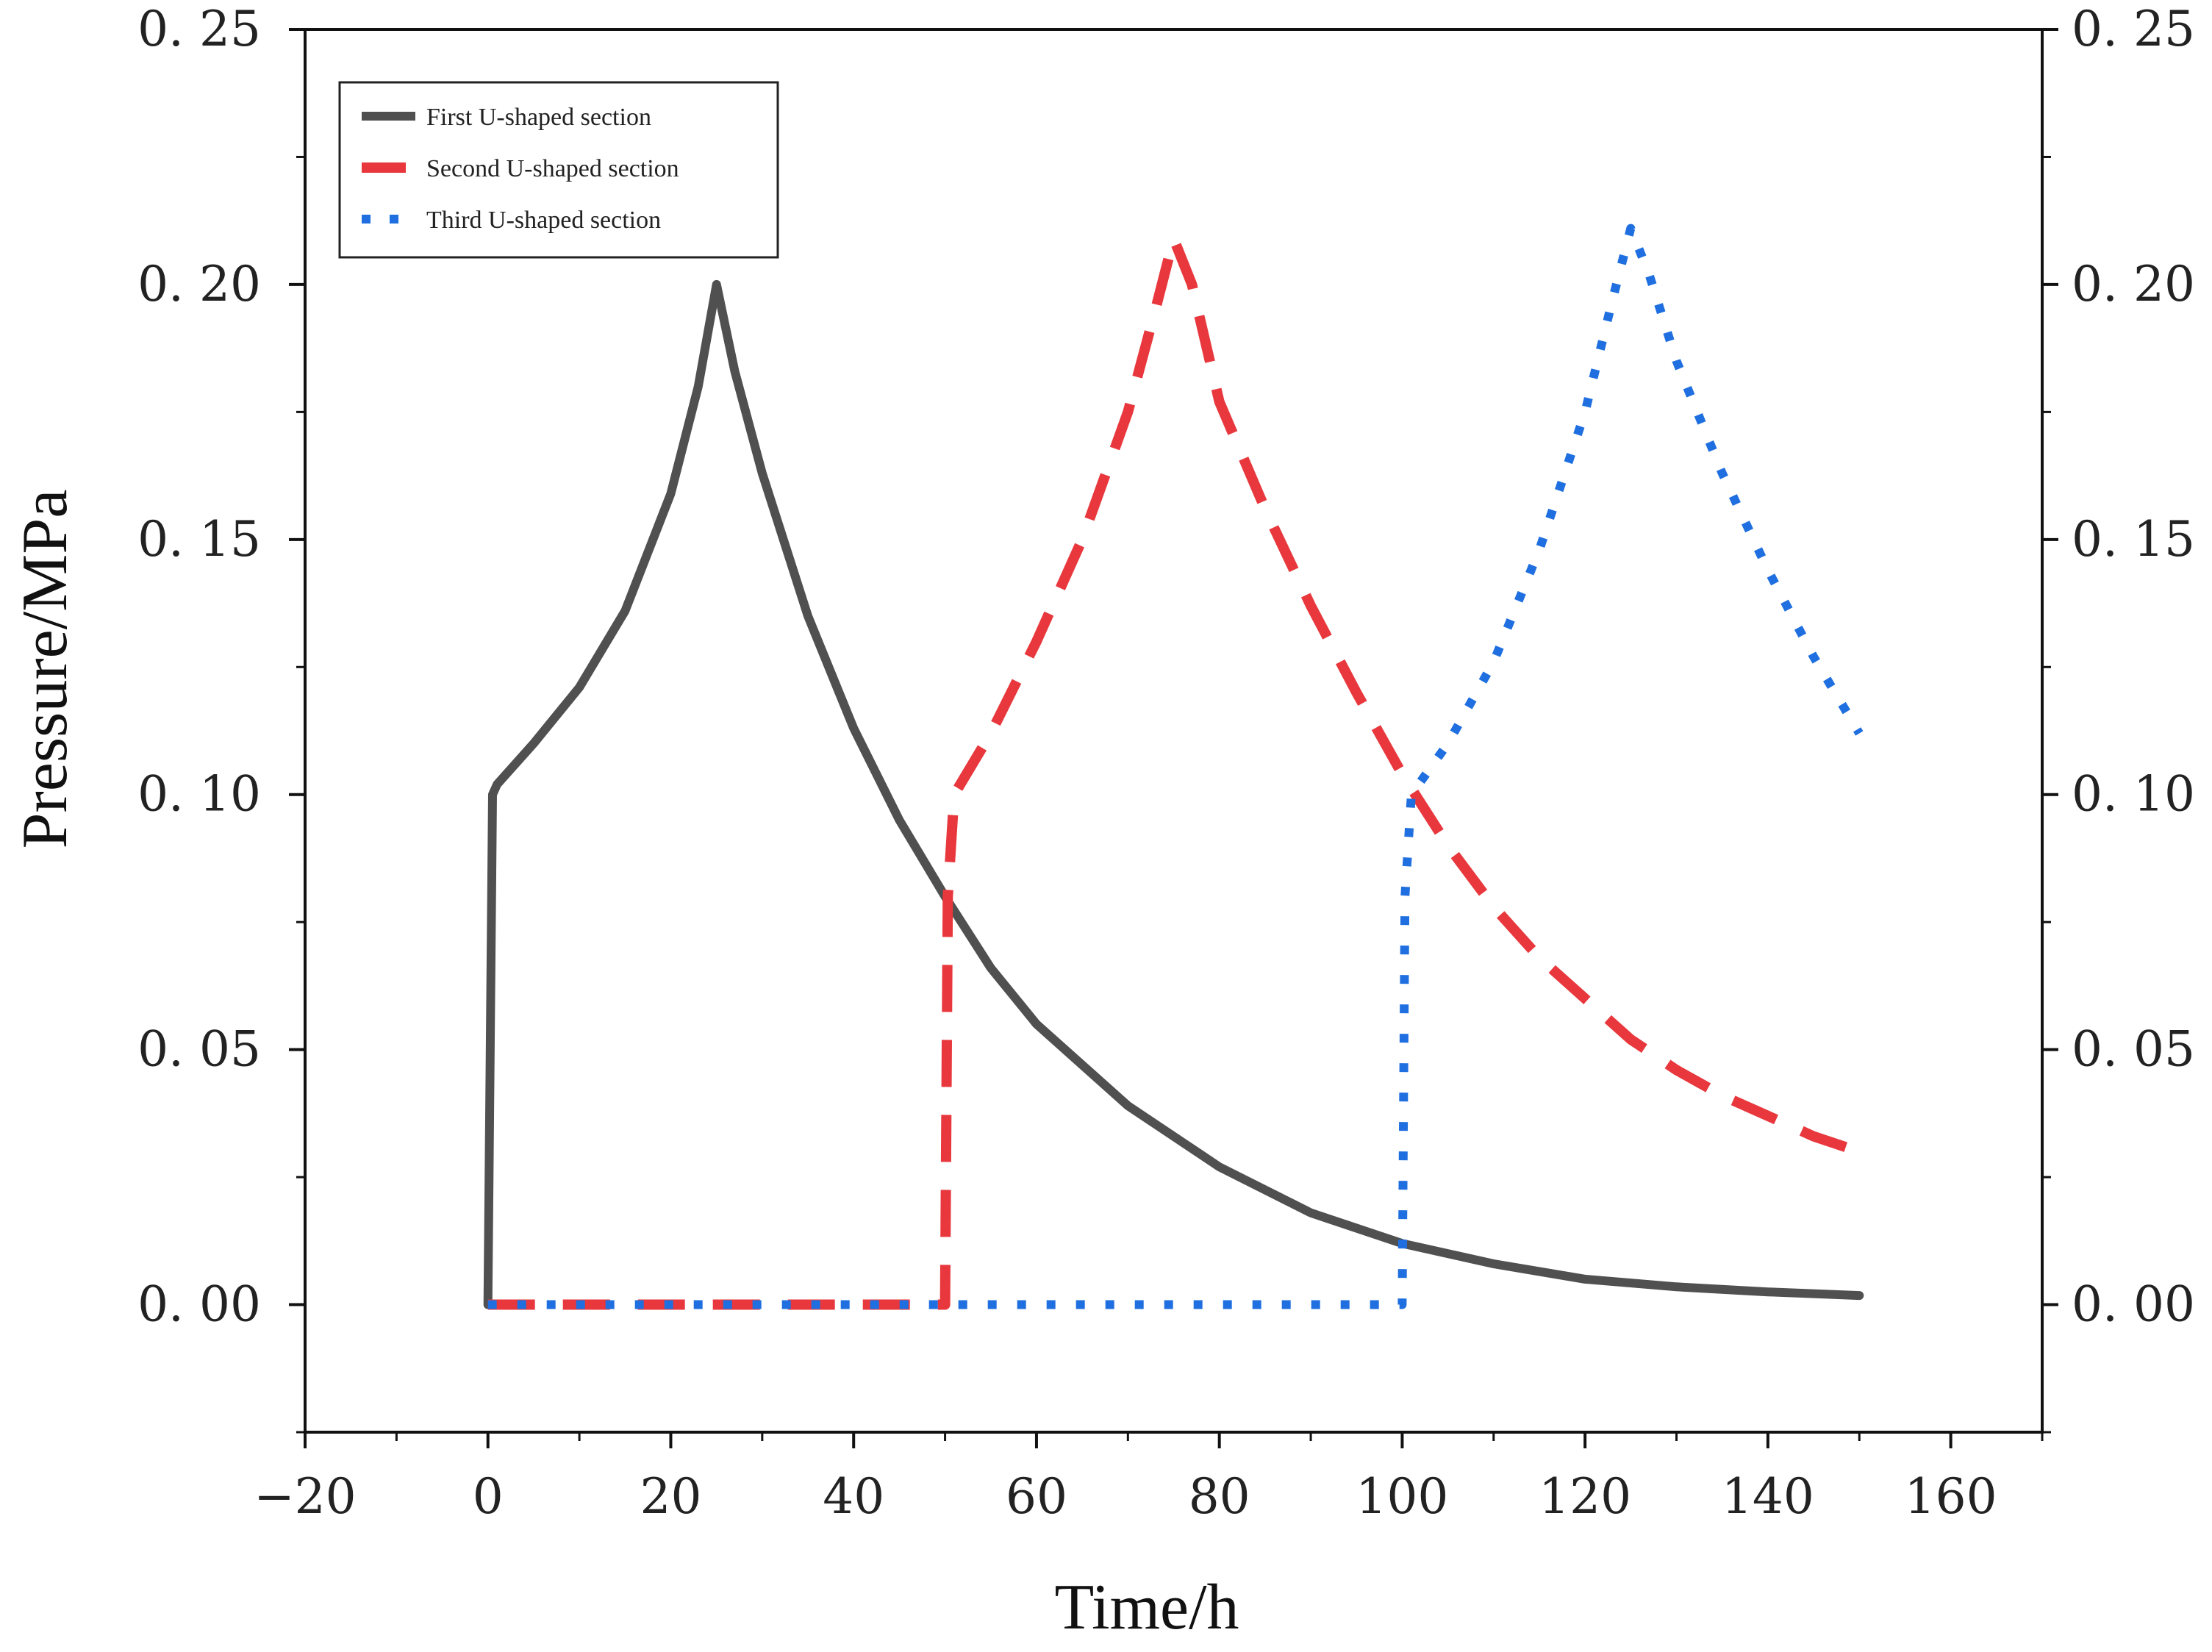 The image size is (2212, 1652). Describe the element at coordinates (1146, 1607) in the screenshot. I see `x-axis-title: Time/h` at that location.